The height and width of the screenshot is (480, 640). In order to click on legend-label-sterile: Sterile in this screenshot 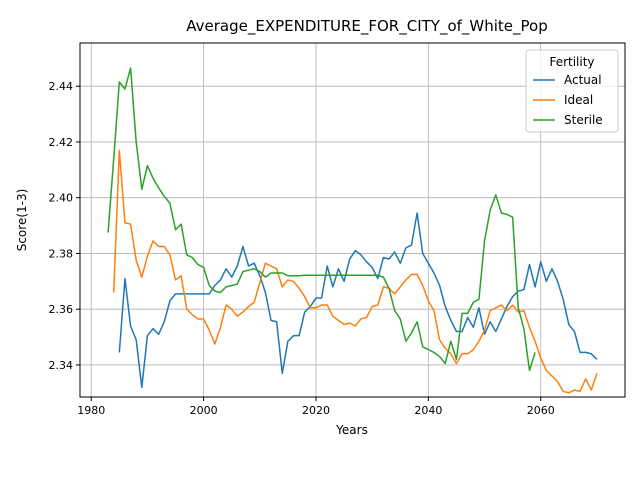, I will do `click(583, 120)`.